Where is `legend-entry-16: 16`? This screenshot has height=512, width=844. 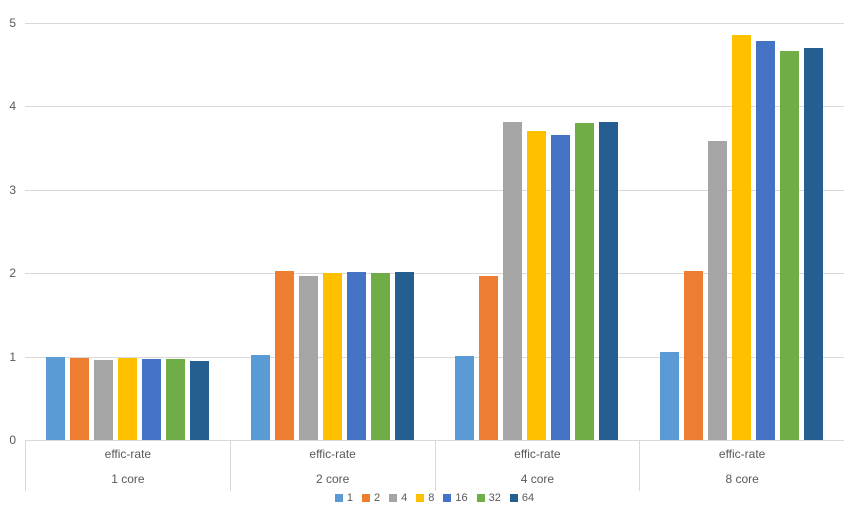 legend-entry-16: 16 is located at coordinates (455, 498).